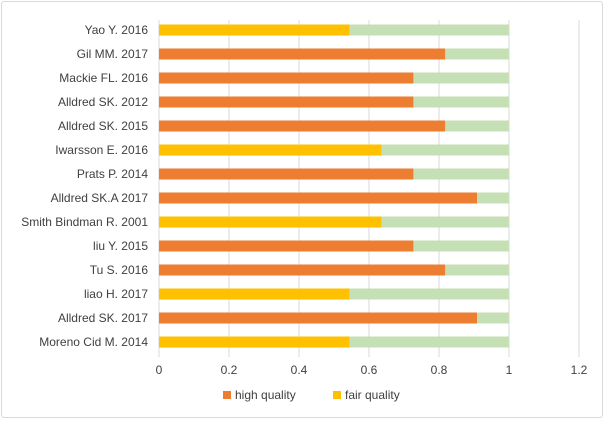 This screenshot has width=606, height=421. What do you see at coordinates (103, 78) in the screenshot?
I see `category-label: Mackie FL. 2016` at bounding box center [103, 78].